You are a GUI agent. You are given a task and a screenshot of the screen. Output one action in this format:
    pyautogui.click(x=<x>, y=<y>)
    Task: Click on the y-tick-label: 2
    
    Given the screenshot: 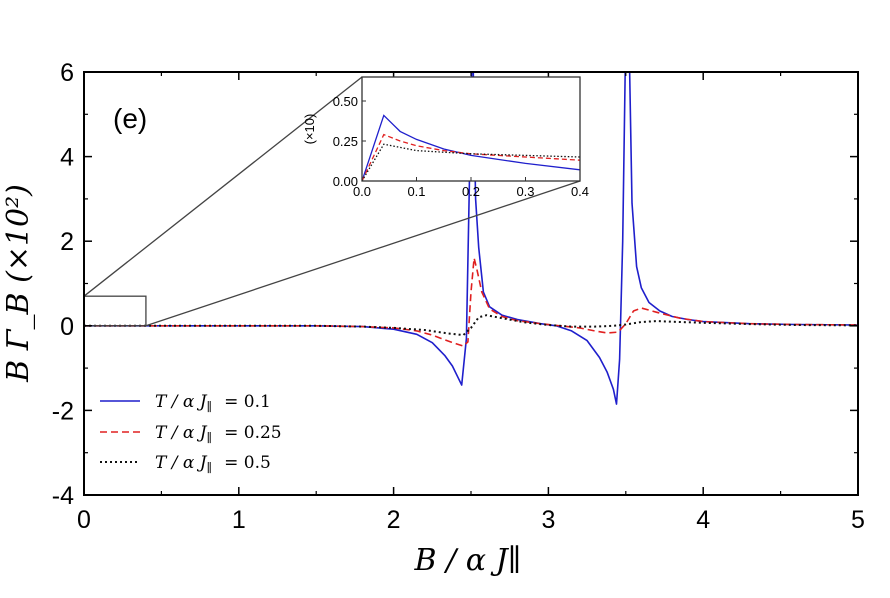 What is the action you would take?
    pyautogui.click(x=67, y=242)
    